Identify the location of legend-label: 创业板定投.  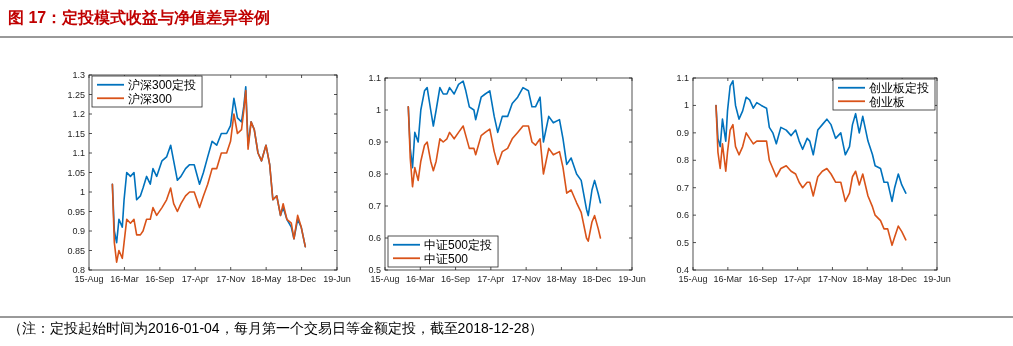
(899, 88).